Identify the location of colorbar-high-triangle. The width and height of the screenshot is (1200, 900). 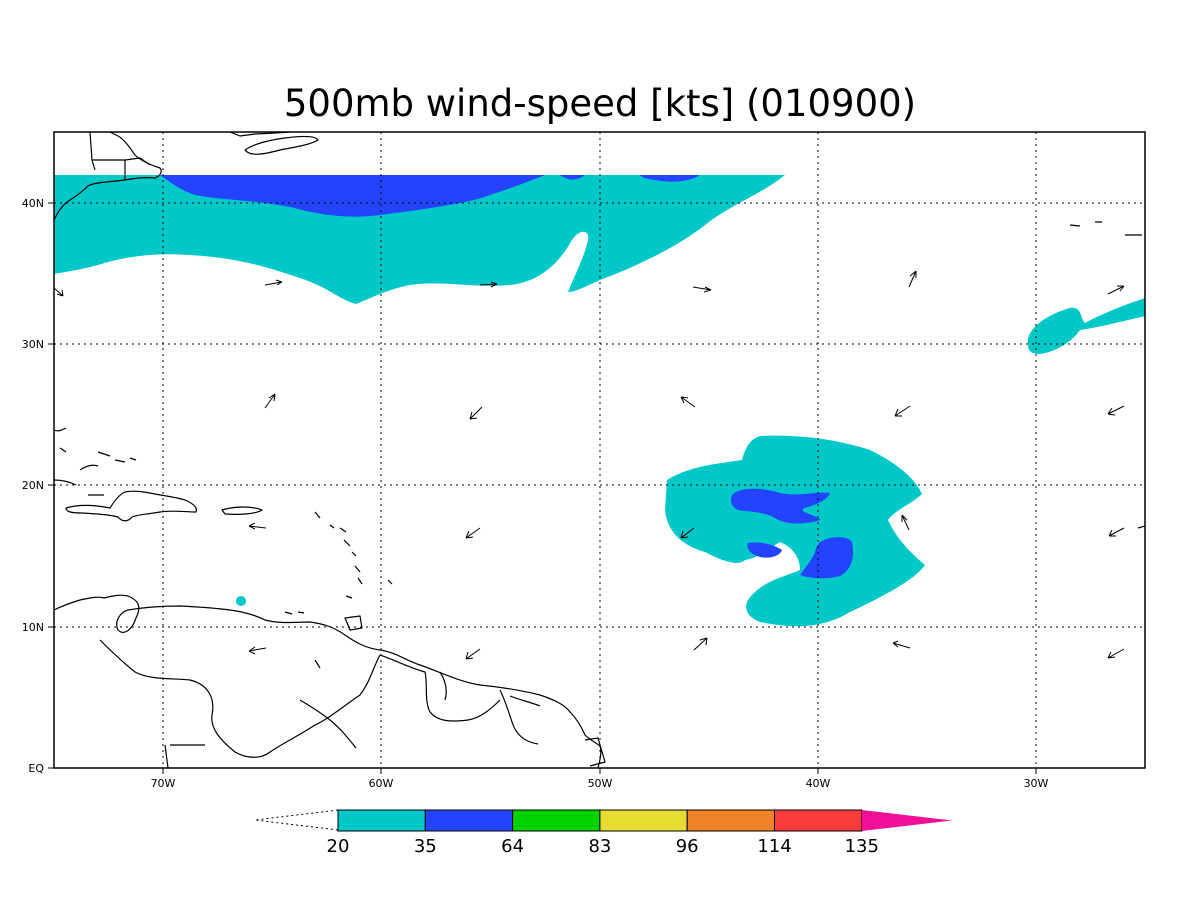
(906, 820).